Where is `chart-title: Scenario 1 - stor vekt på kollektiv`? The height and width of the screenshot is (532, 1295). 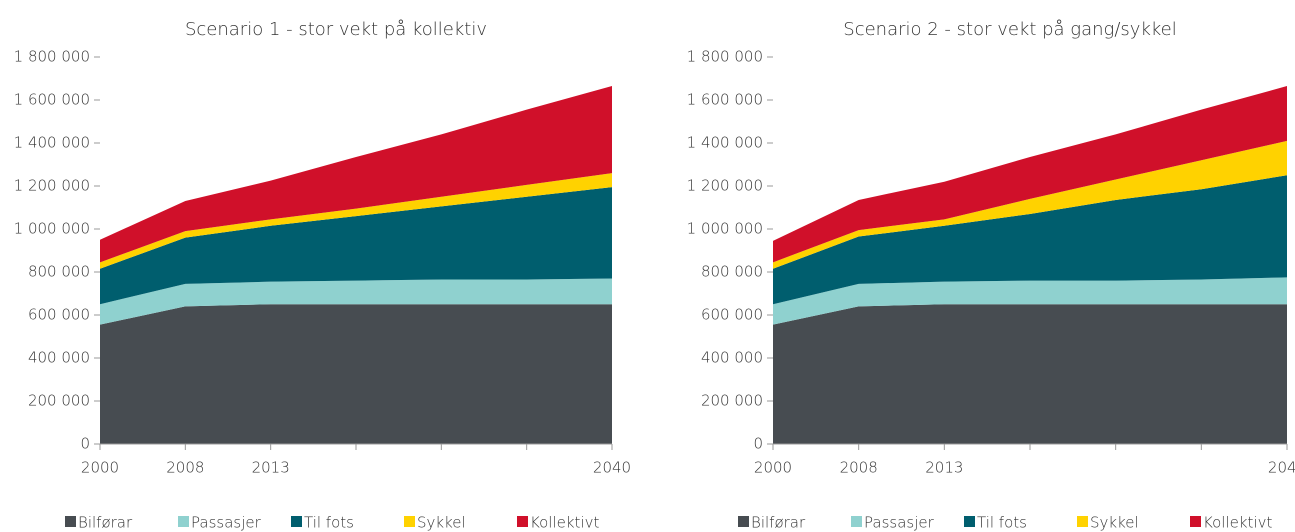
chart-title: Scenario 1 - stor vekt på kollektiv is located at coordinates (336, 29).